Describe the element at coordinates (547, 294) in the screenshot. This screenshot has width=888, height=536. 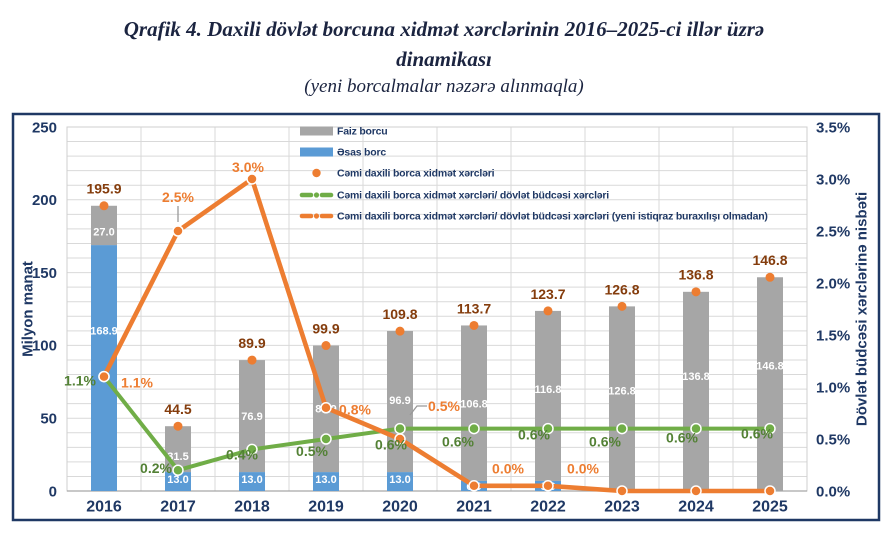
I see `total-label: 123.7` at that location.